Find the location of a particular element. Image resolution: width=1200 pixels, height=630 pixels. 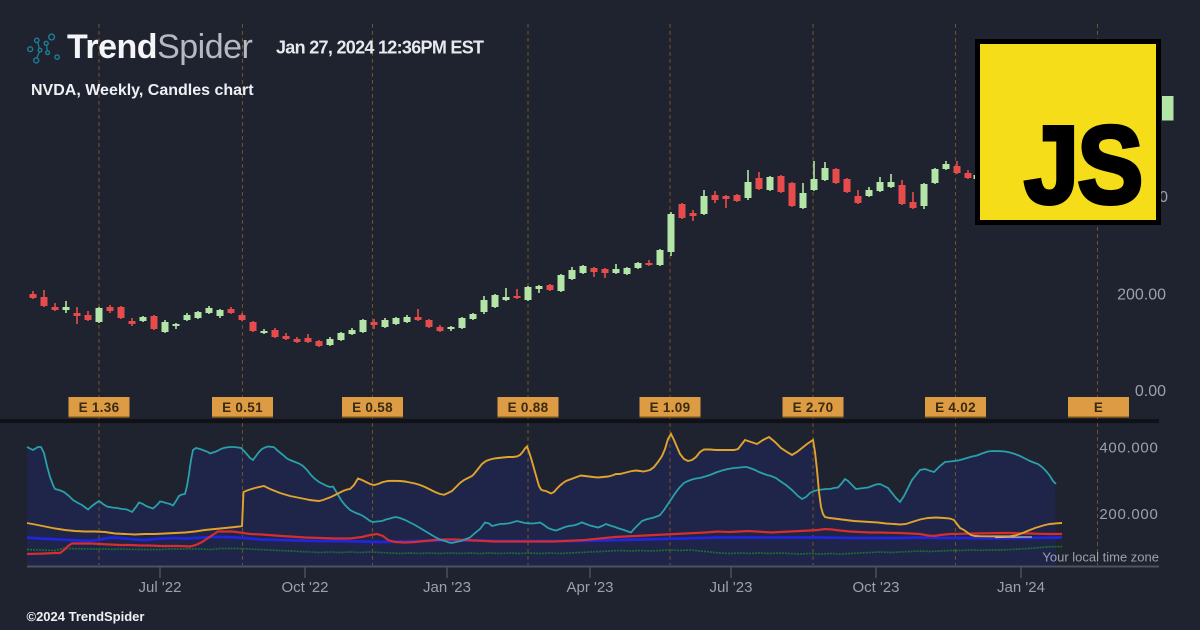

svg-text: 200.000 is located at coordinates (1128, 514).